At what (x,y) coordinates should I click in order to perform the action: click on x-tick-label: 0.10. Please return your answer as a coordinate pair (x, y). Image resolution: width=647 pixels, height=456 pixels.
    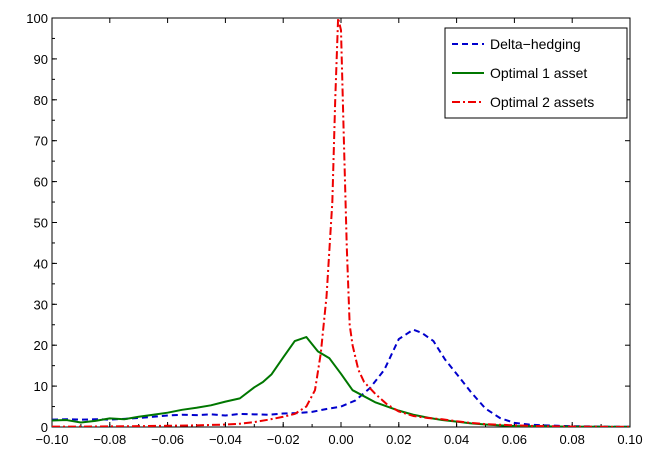
    Looking at the image, I should click on (629, 439).